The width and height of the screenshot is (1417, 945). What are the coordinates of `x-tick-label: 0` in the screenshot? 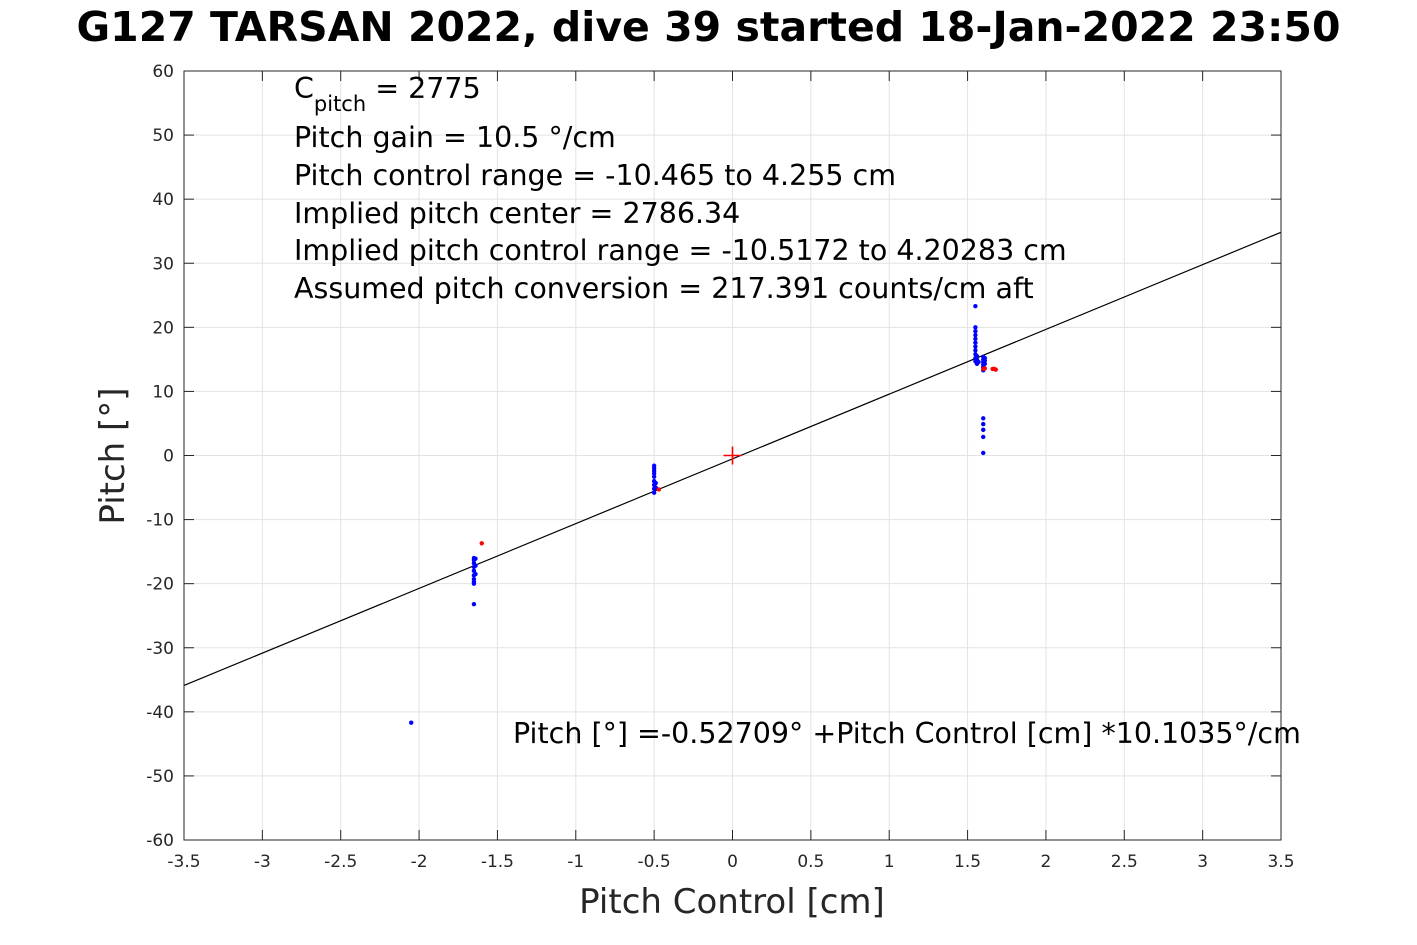 It's located at (732, 862).